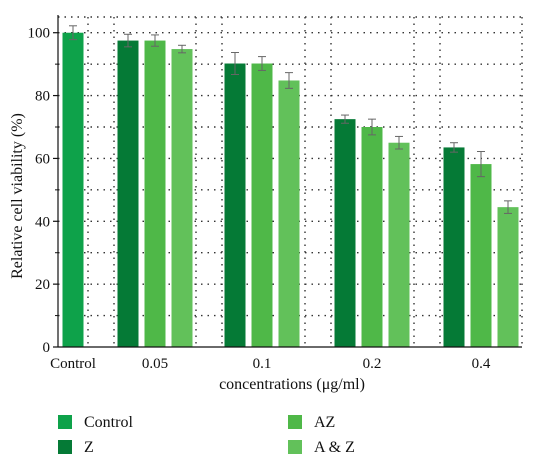 The image size is (540, 464). What do you see at coordinates (42, 285) in the screenshot?
I see `y-tick-label: 20` at bounding box center [42, 285].